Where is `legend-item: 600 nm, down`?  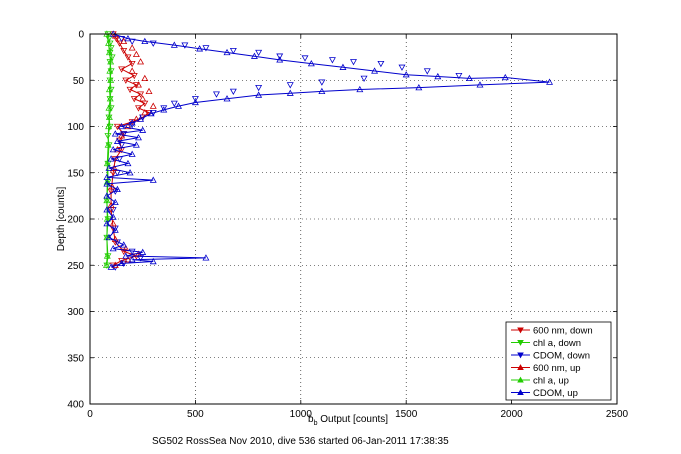 legend-item: 600 nm, down is located at coordinates (552, 331).